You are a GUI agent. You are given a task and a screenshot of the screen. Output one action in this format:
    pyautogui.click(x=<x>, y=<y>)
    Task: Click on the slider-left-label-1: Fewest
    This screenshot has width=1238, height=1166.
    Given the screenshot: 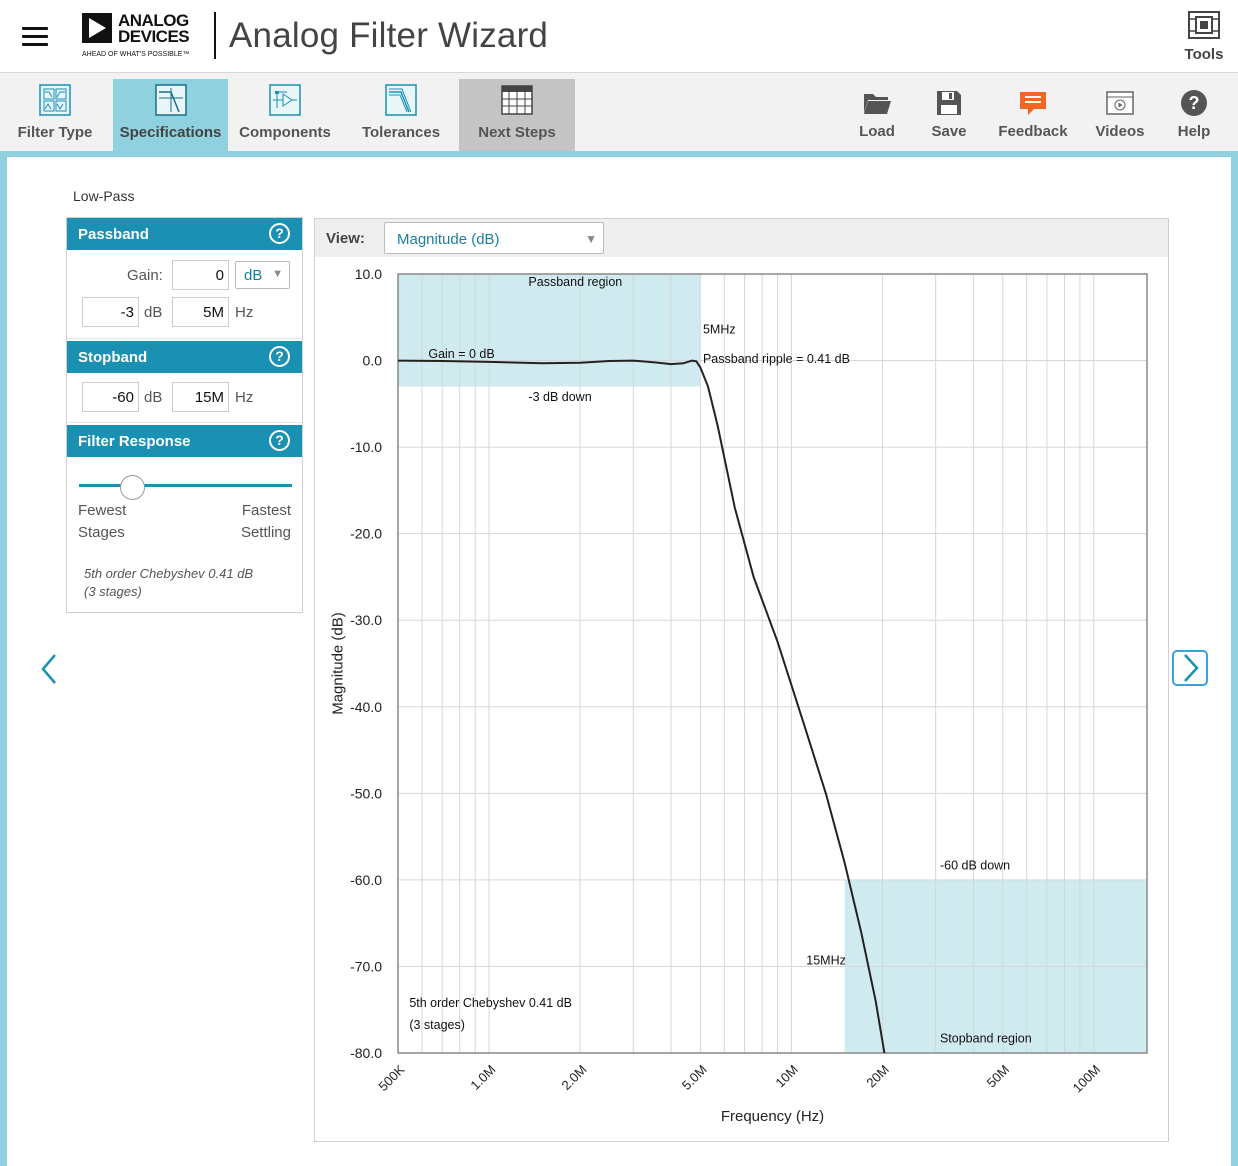 What is the action you would take?
    pyautogui.click(x=102, y=510)
    